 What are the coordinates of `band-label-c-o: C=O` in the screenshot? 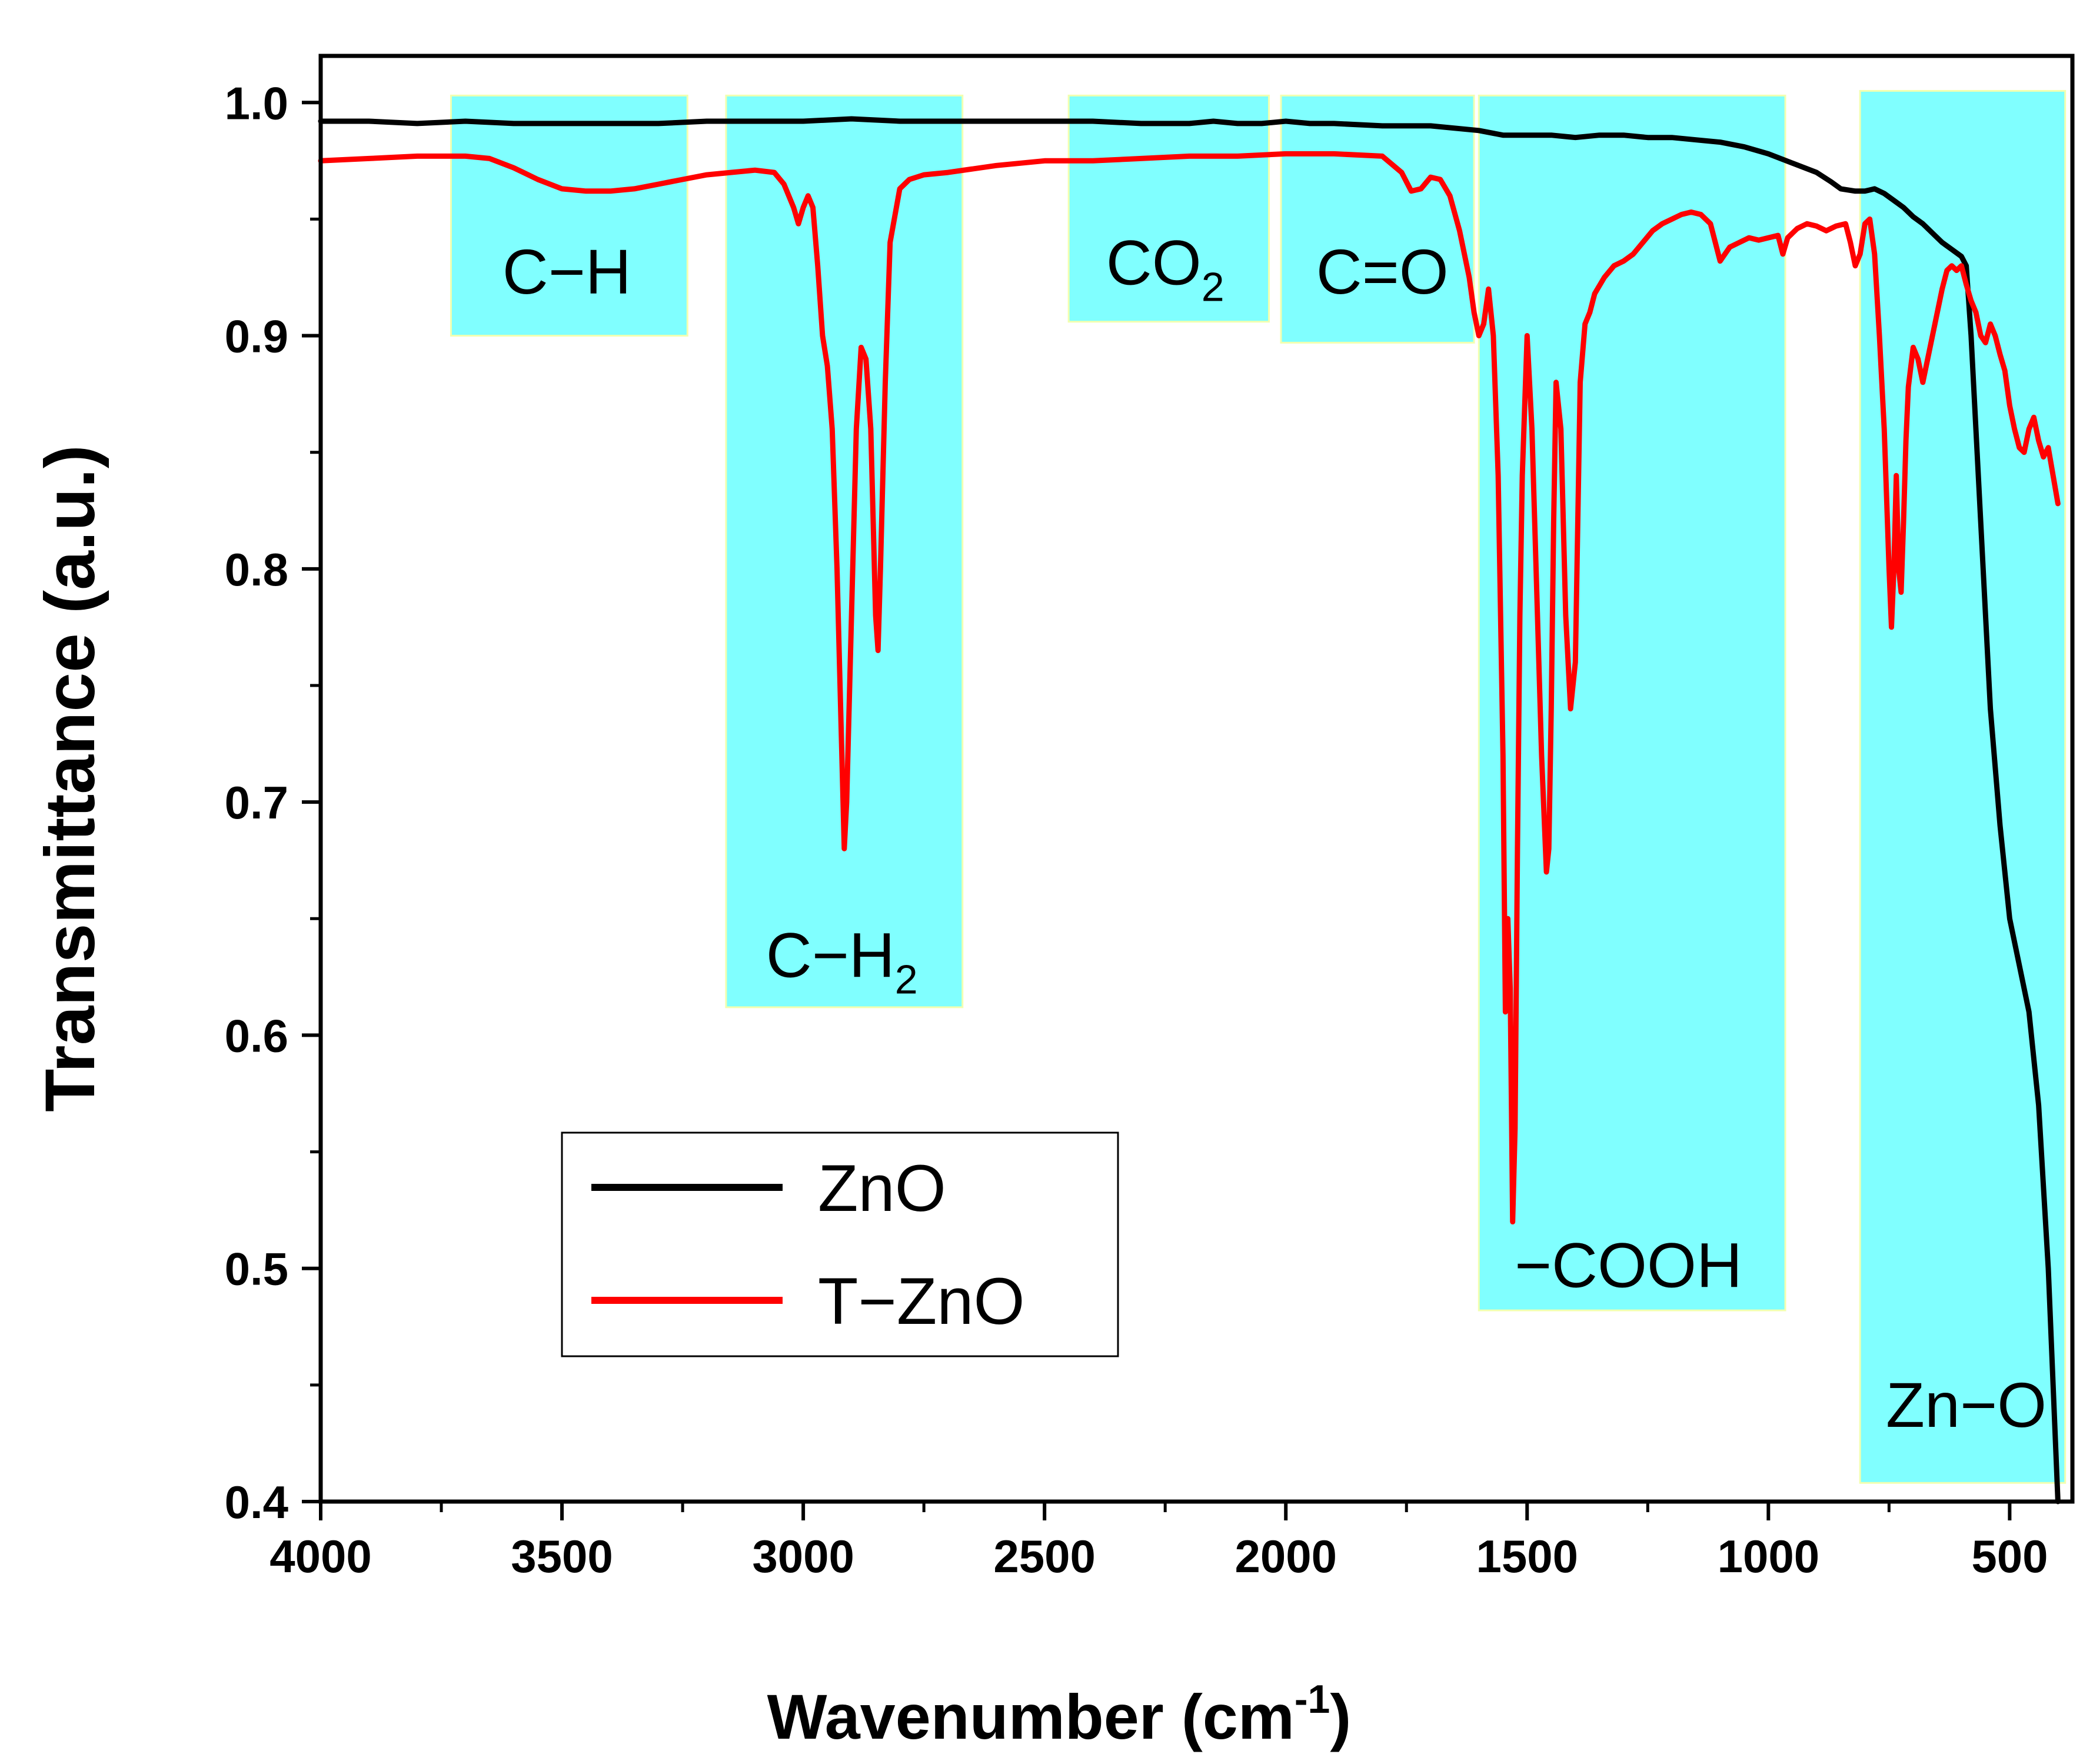 It's located at (1382, 271).